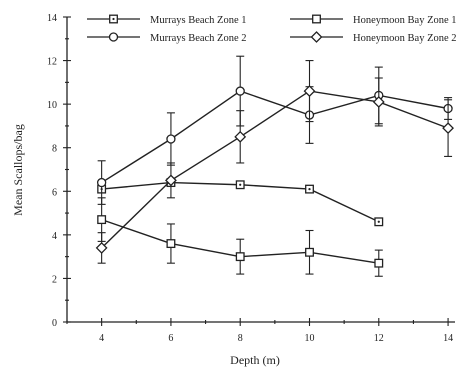  What do you see at coordinates (101, 338) in the screenshot?
I see `x-tick-label: 4` at bounding box center [101, 338].